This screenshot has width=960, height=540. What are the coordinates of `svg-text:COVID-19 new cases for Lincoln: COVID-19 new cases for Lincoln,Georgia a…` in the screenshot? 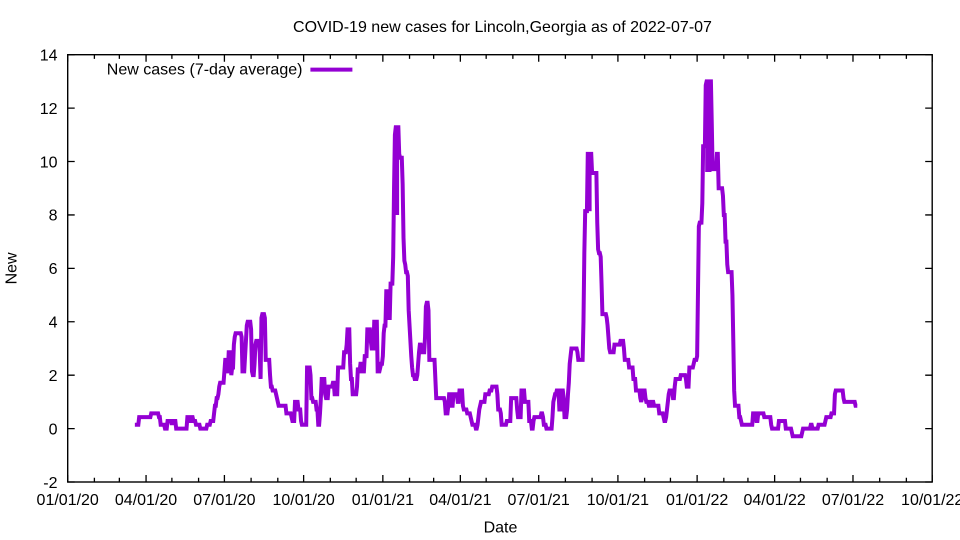 It's located at (502, 27).